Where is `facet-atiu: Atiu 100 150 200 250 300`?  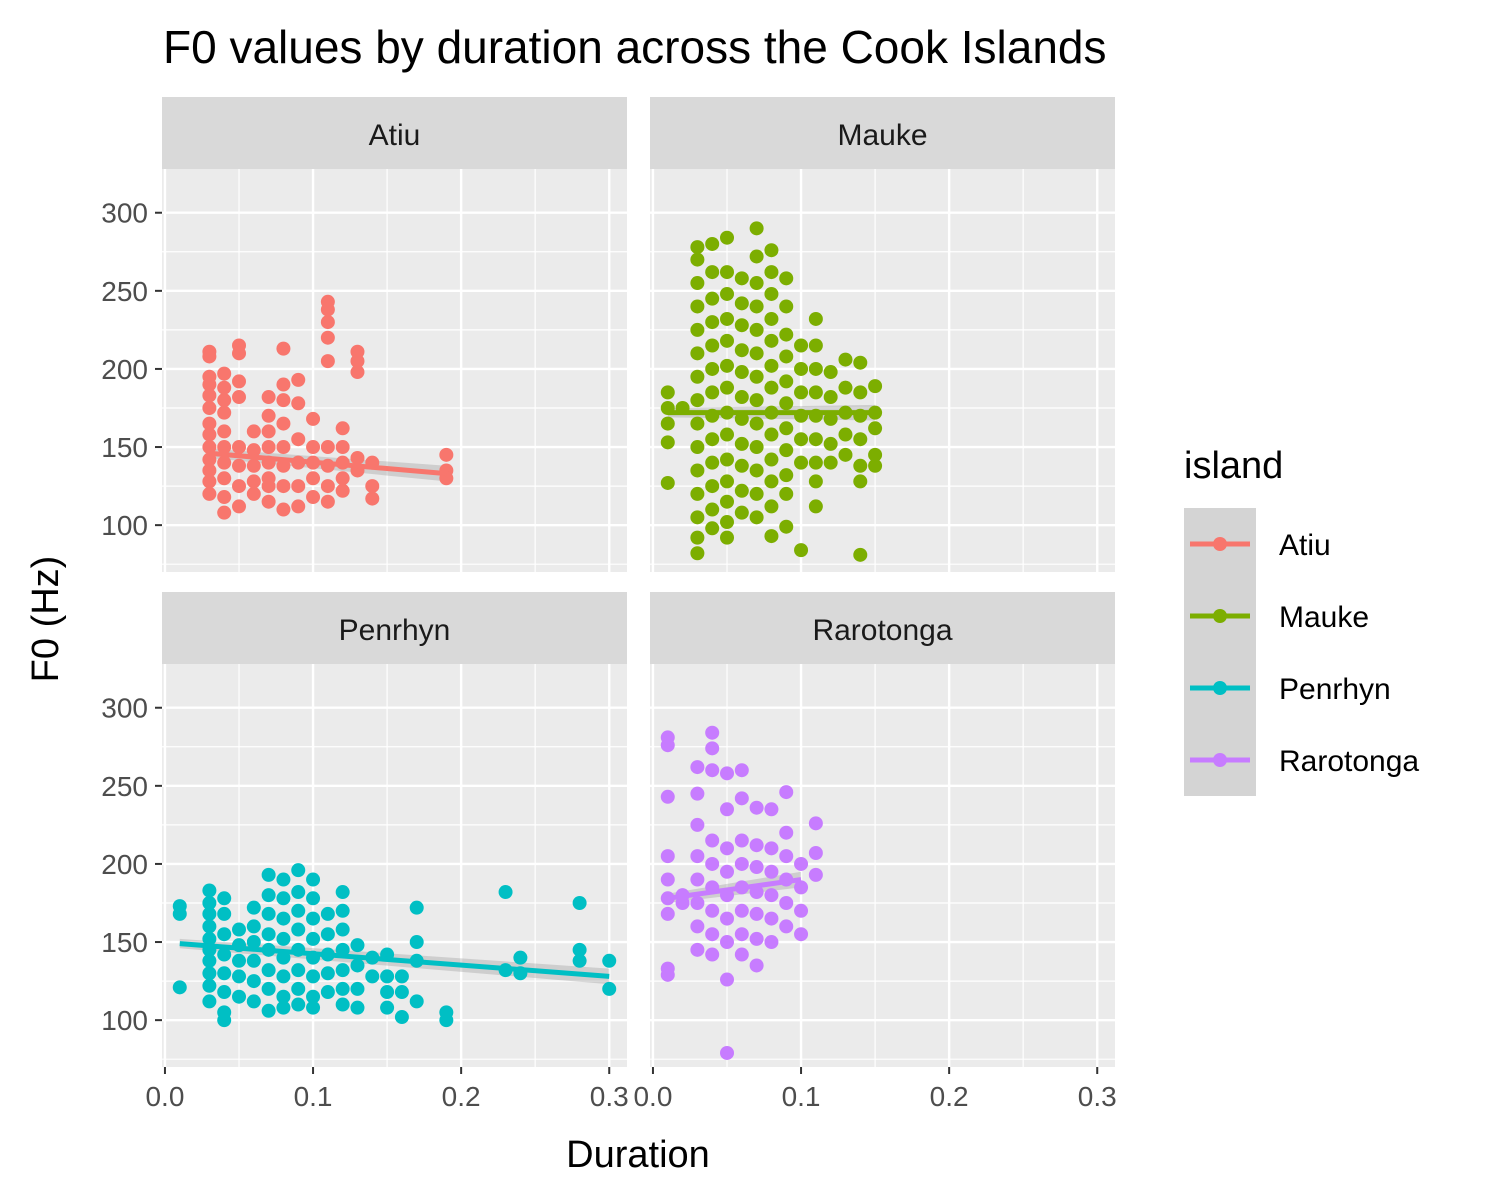
facet-atiu: Atiu 100 150 200 250 300 is located at coordinates (364, 334).